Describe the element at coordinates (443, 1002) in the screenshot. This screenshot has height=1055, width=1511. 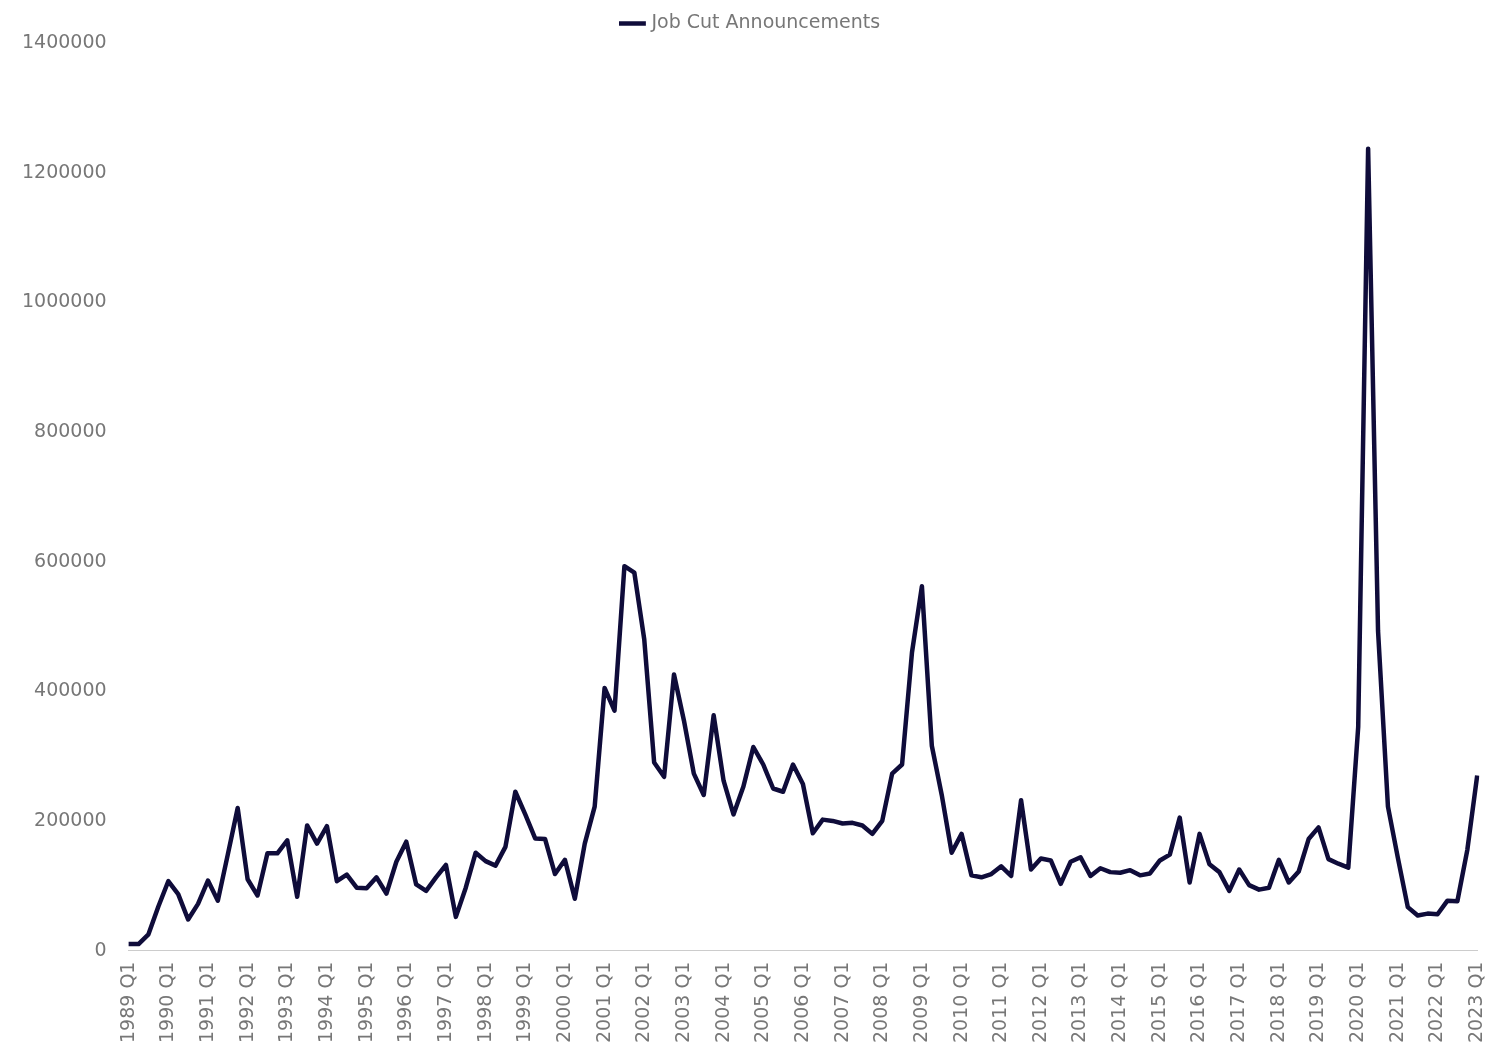
I see `x-tick-label: 1997 Q1` at that location.